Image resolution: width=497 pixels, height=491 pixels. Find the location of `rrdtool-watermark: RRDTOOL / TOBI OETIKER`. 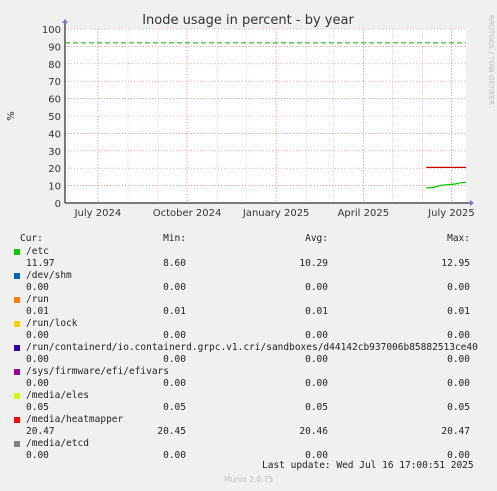

rrdtool-watermark: RRDTOOL / TOBI OETIKER is located at coordinates (491, 60).